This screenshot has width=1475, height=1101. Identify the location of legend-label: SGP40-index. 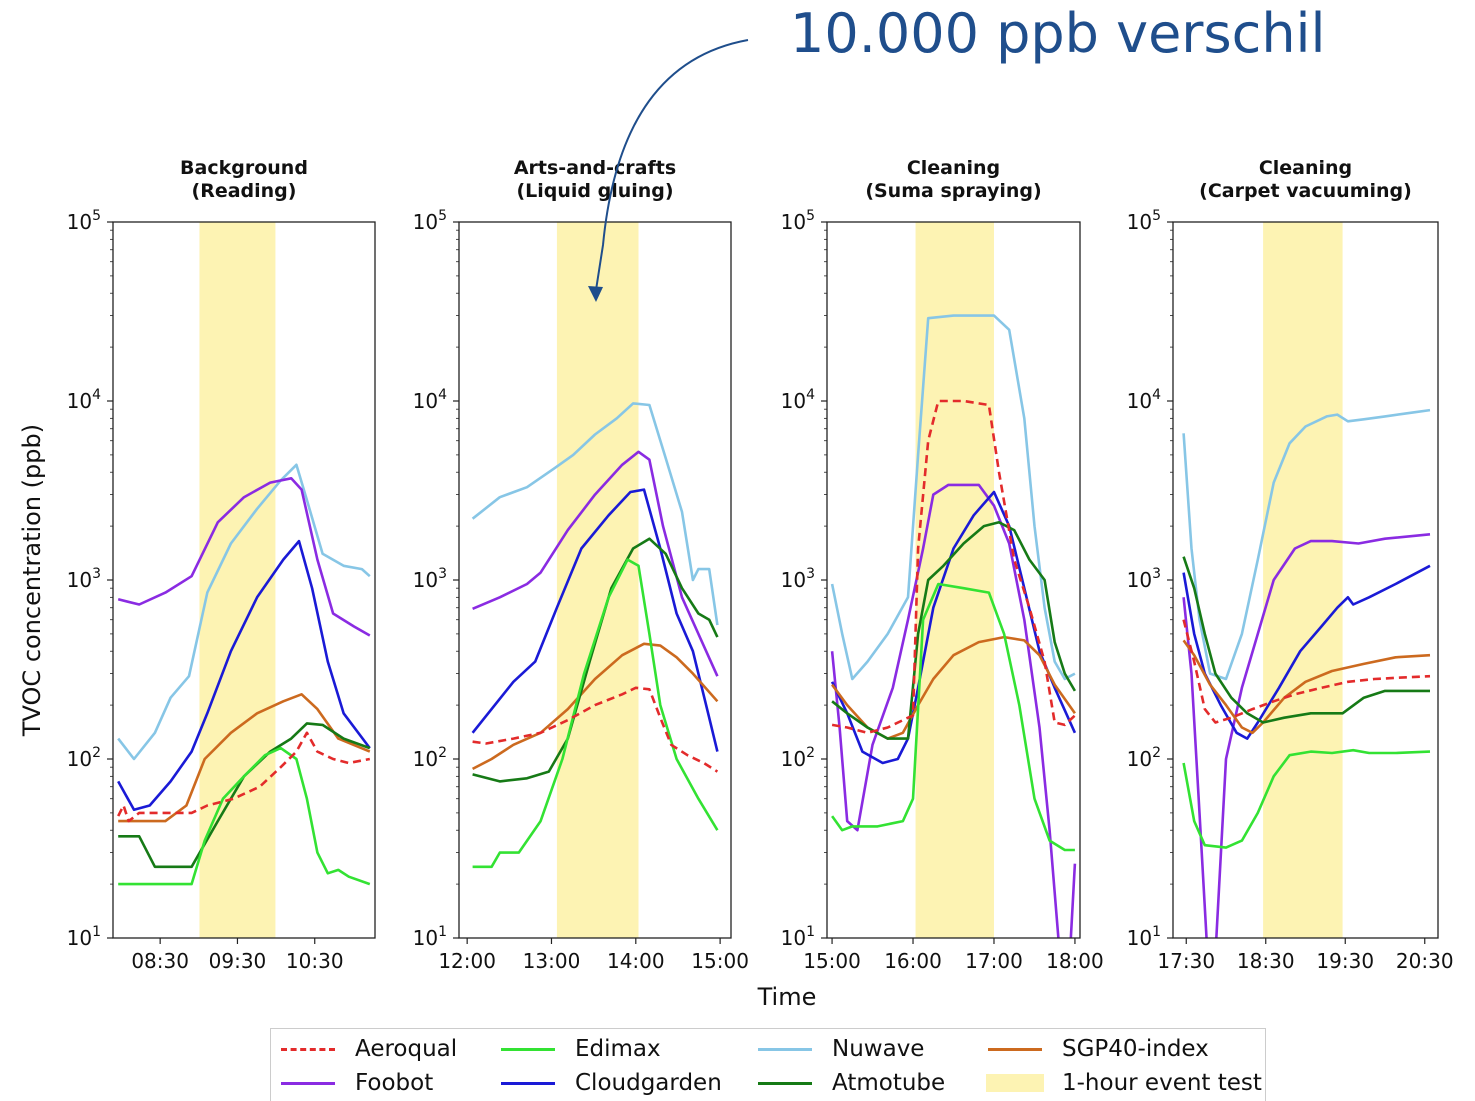
(1135, 1049).